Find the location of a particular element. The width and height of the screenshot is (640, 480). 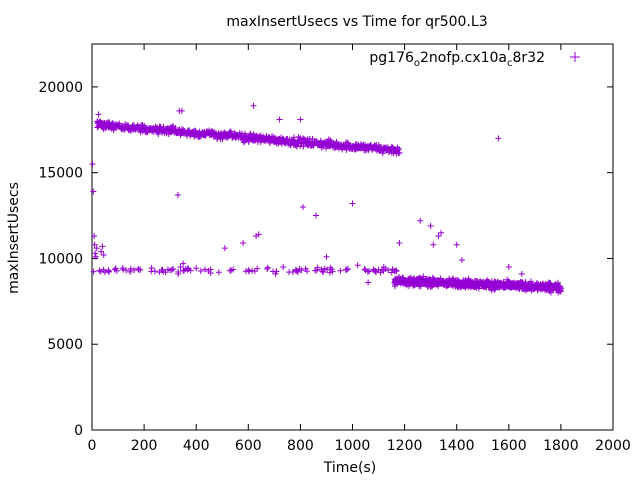

y-tick-label: 5000 is located at coordinates (65, 345).